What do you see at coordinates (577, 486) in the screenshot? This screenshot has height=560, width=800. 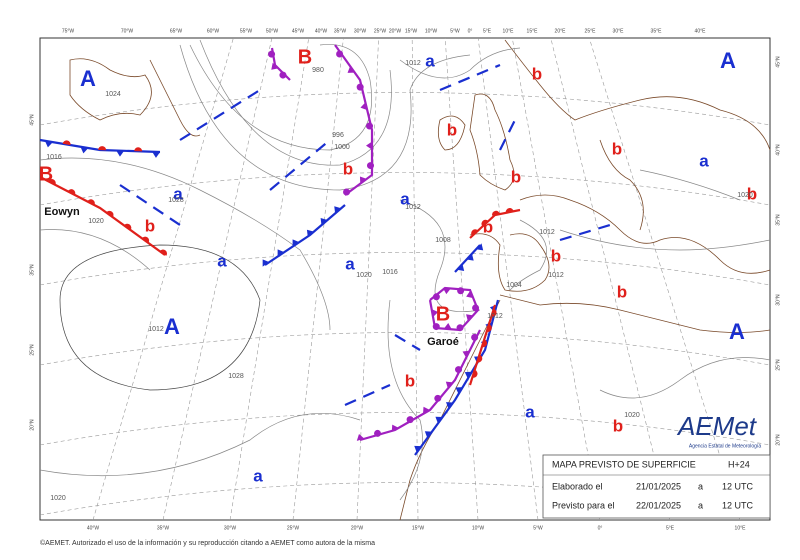 I see `info-label: Elaborado el` at bounding box center [577, 486].